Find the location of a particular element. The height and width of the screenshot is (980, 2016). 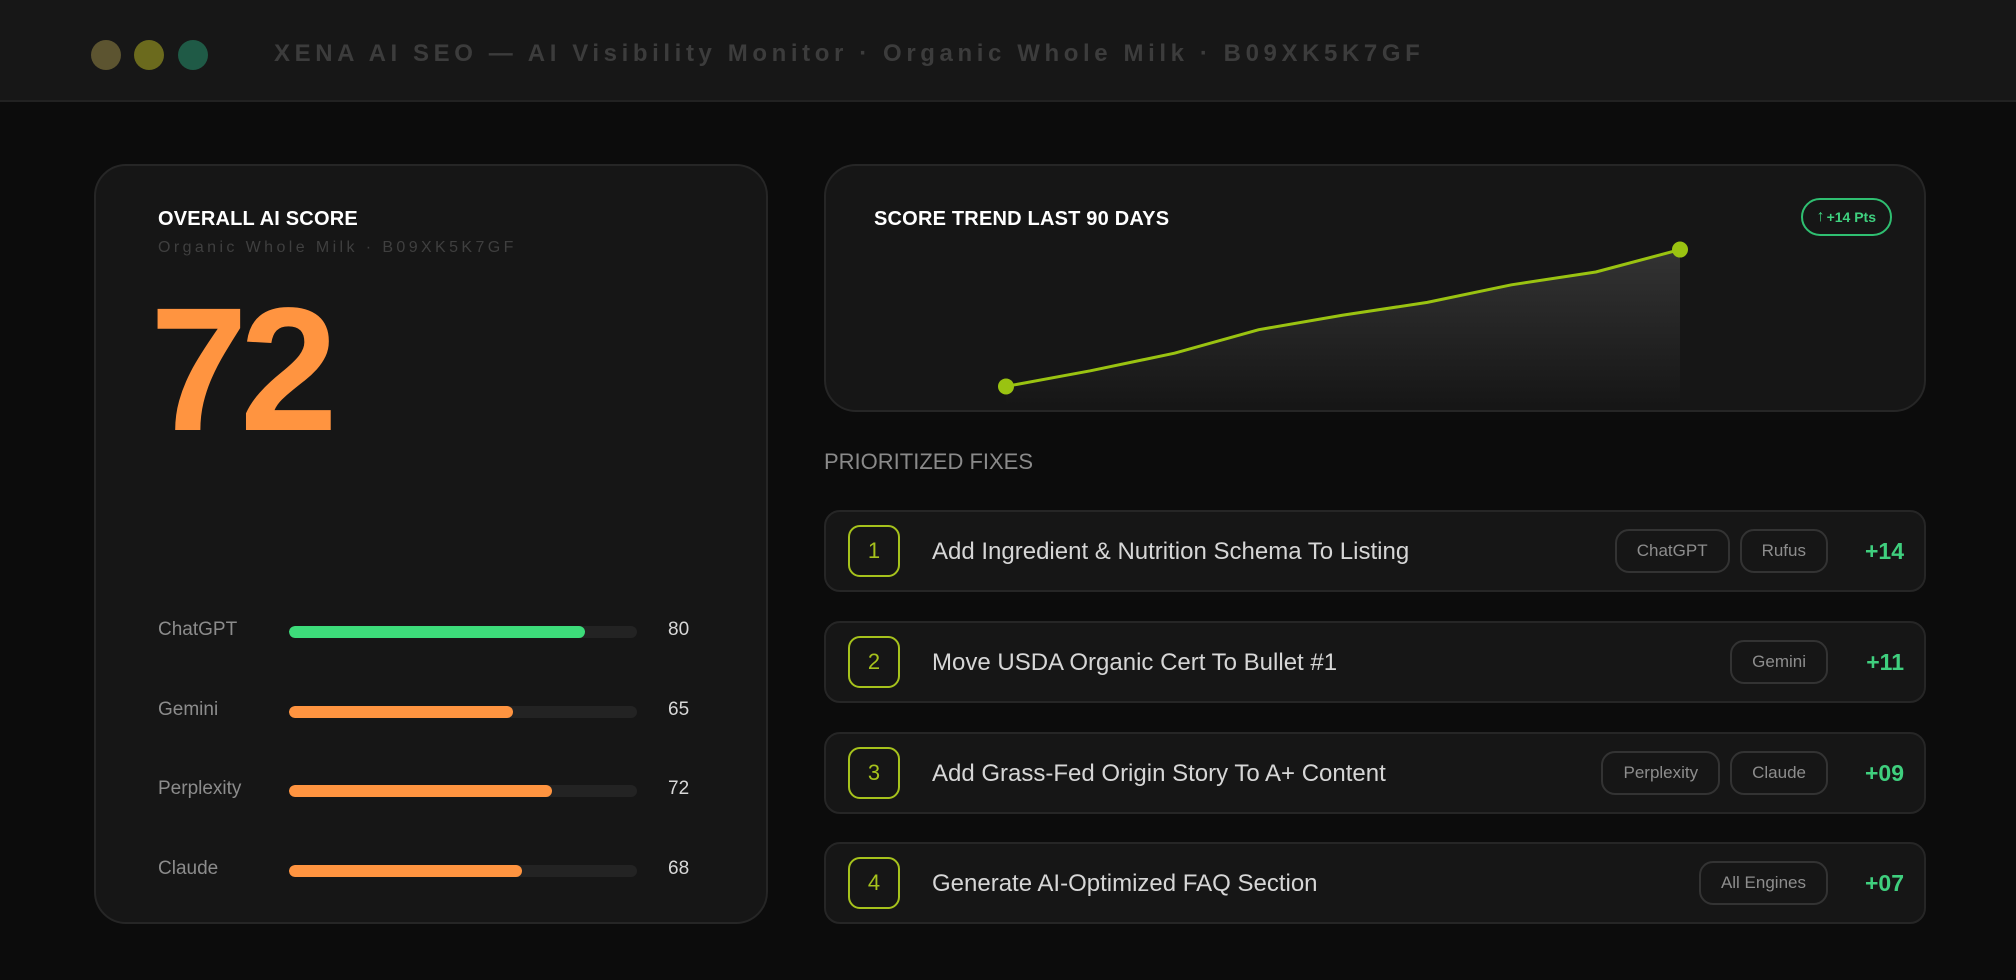

engine-row-gemini: Gemini 65 is located at coordinates (438, 712).